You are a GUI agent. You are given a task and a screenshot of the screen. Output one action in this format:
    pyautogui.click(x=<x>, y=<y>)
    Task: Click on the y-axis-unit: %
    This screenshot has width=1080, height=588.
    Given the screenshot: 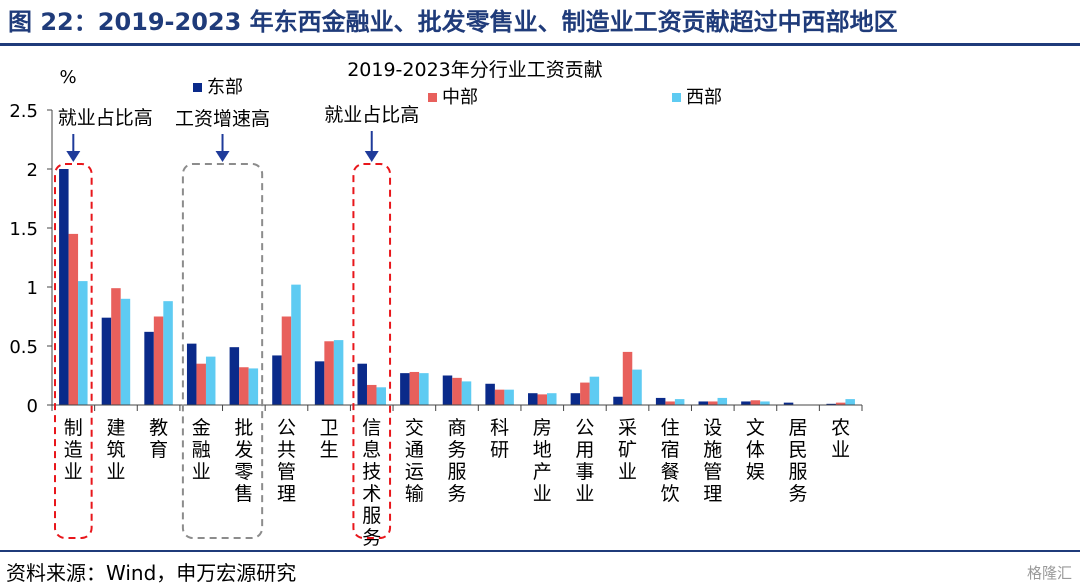 What is the action you would take?
    pyautogui.click(x=67, y=77)
    